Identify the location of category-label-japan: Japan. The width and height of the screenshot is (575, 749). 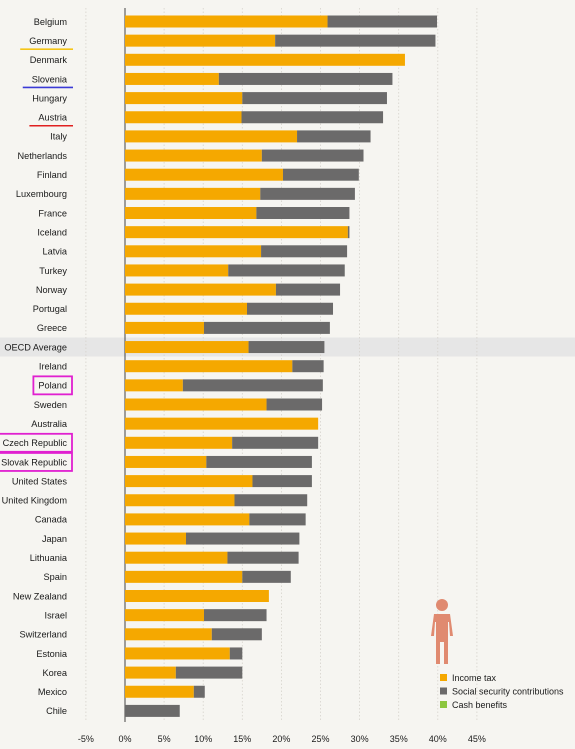
(54, 539).